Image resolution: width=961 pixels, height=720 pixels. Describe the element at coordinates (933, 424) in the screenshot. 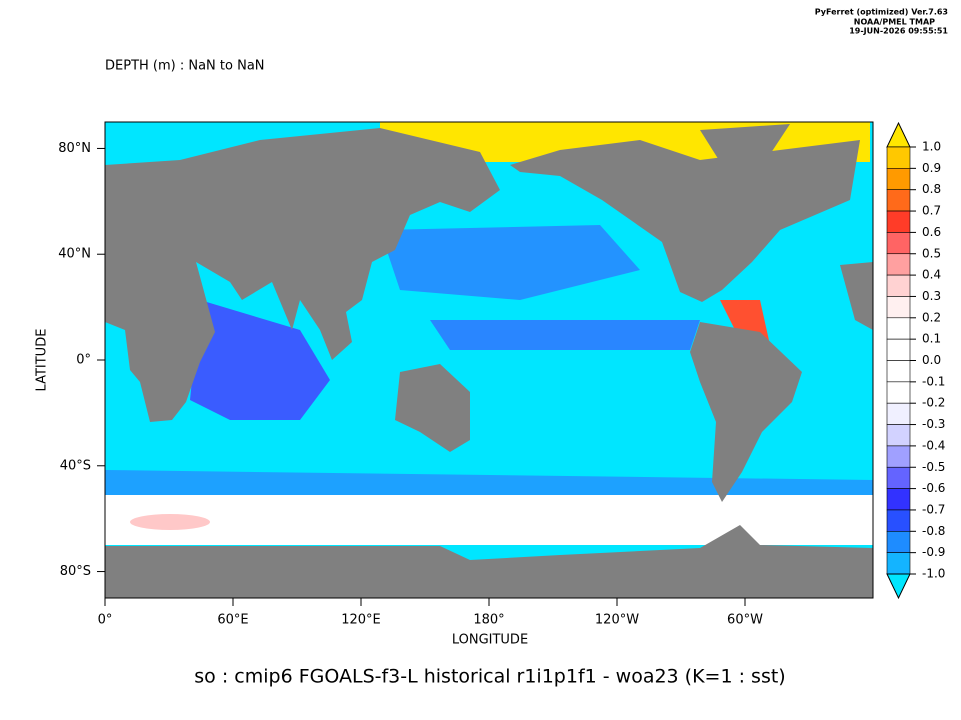

I see `colorbar-label: -0.3` at that location.